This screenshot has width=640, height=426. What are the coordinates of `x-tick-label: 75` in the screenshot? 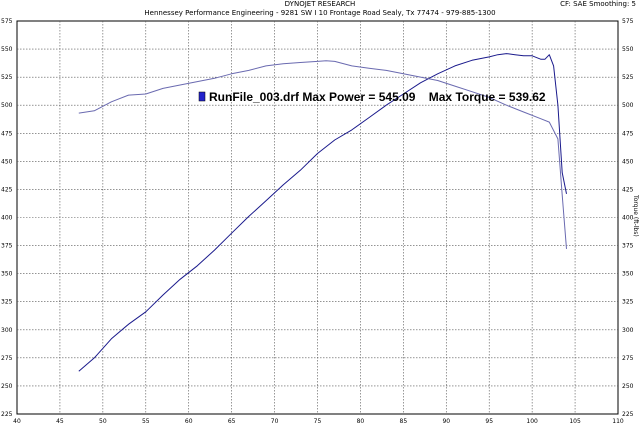 It's located at (318, 421).